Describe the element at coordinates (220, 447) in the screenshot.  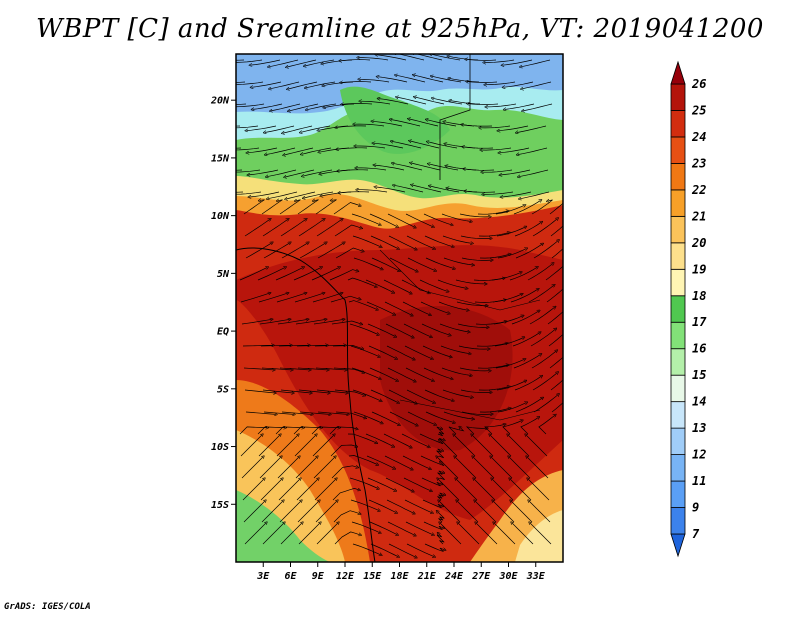
I see `lat-tick-label: 10S` at that location.